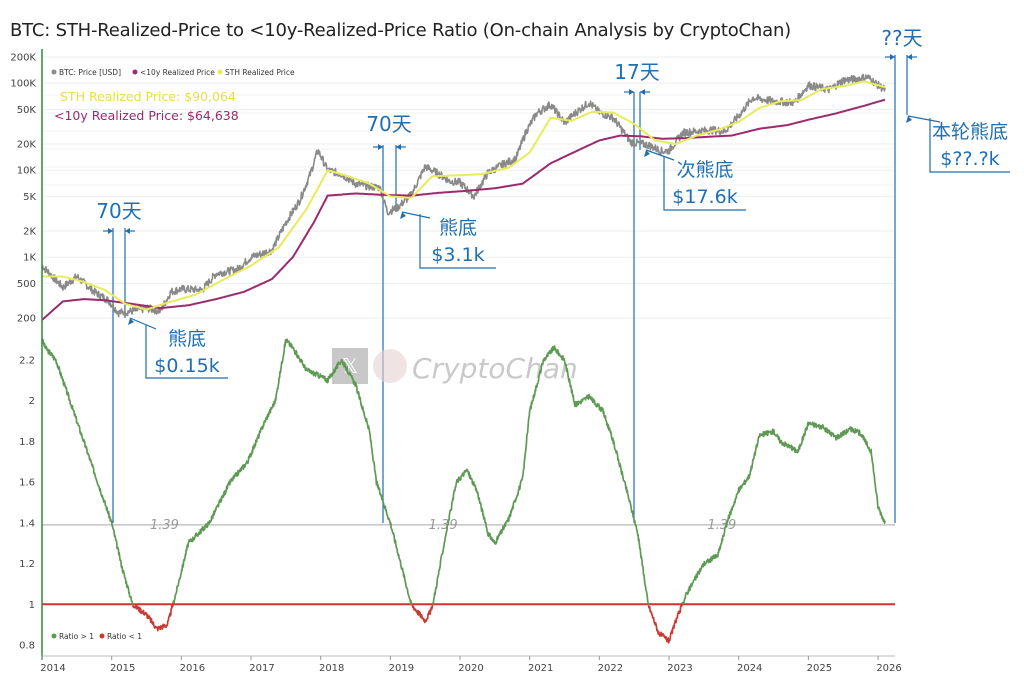 This screenshot has width=1024, height=684. What do you see at coordinates (29, 258) in the screenshot?
I see `price-y-tick: 1K` at bounding box center [29, 258].